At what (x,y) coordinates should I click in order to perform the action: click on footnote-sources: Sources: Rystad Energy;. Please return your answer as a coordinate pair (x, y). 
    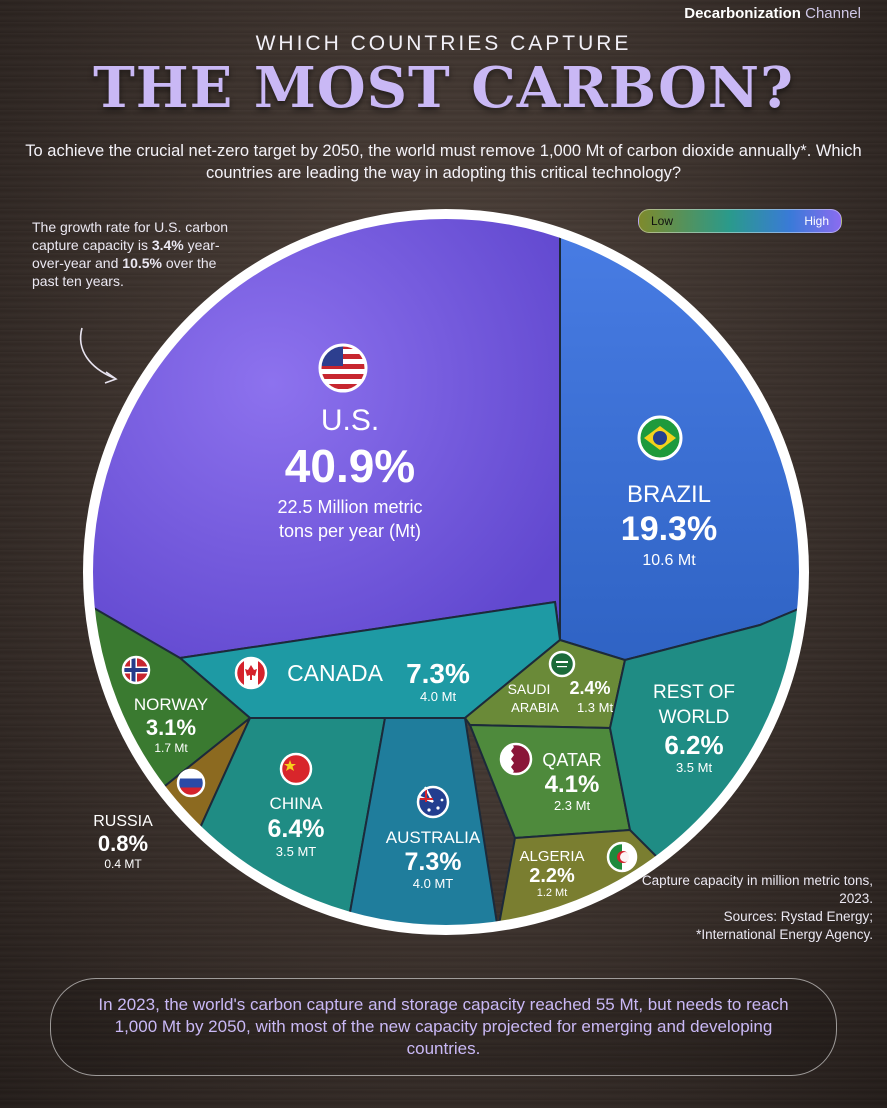
    Looking at the image, I should click on (798, 916).